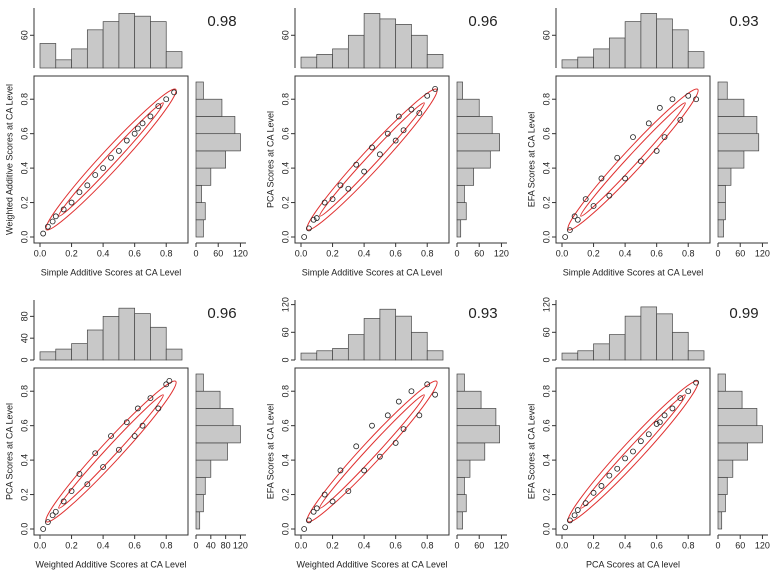 This screenshot has width=784, height=585. What do you see at coordinates (562, 253) in the screenshot?
I see `x-tick-label: 0.0` at bounding box center [562, 253].